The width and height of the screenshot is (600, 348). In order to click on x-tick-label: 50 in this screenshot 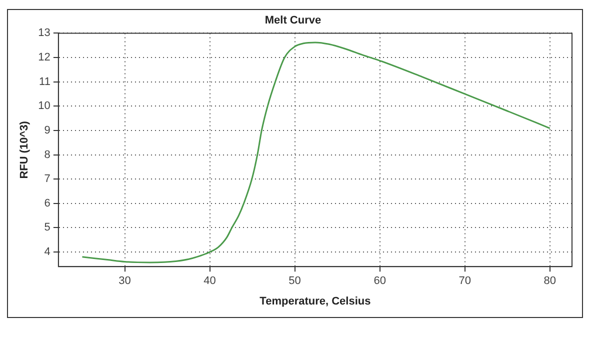, I will do `click(294, 281)`.